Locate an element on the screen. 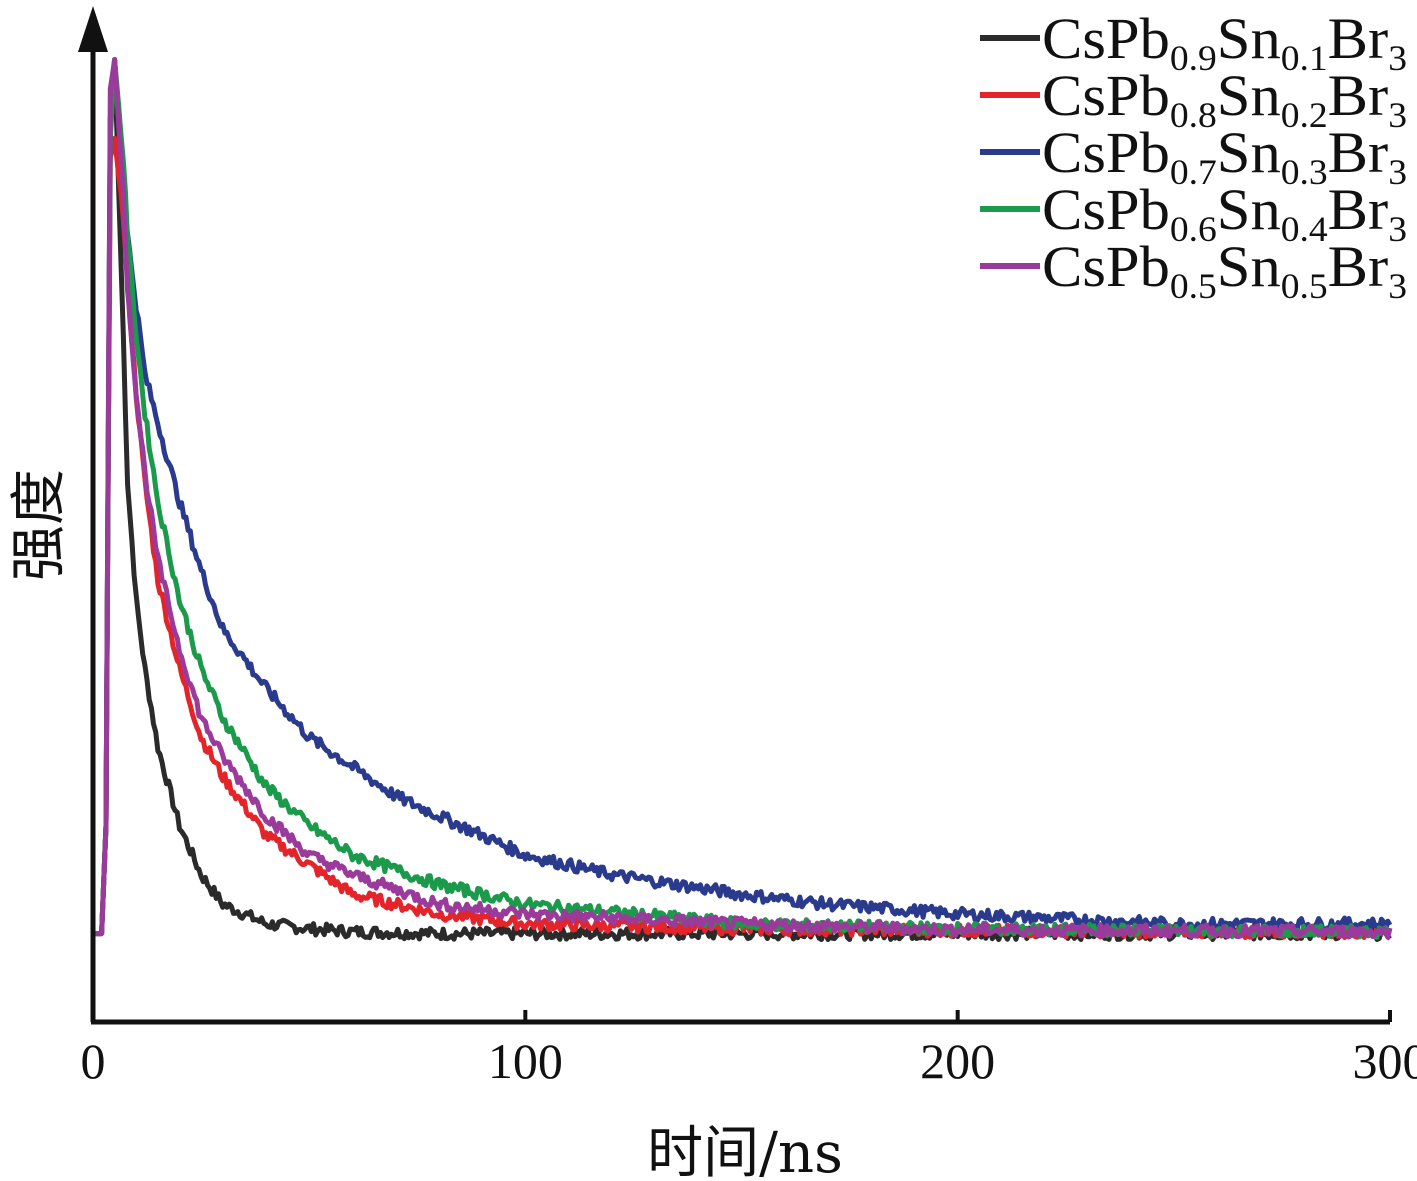 This screenshot has width=1417, height=1181. x-tick-label: 300 is located at coordinates (1385, 1061).